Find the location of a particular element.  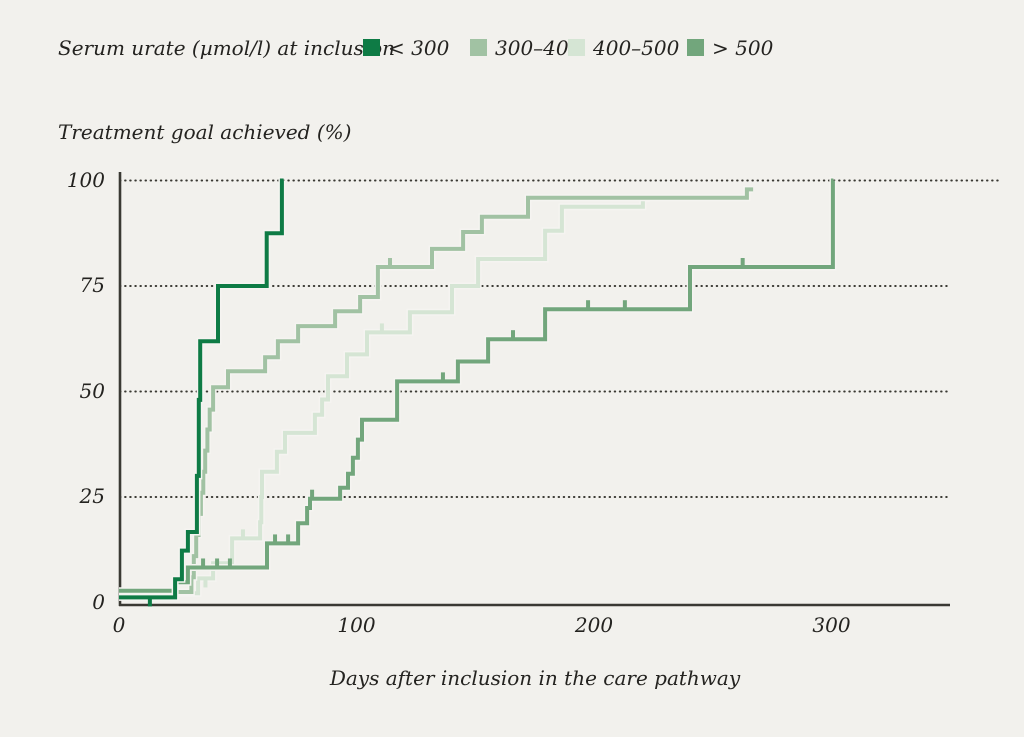

y-tick-label-0: 0 is located at coordinates (98, 601).